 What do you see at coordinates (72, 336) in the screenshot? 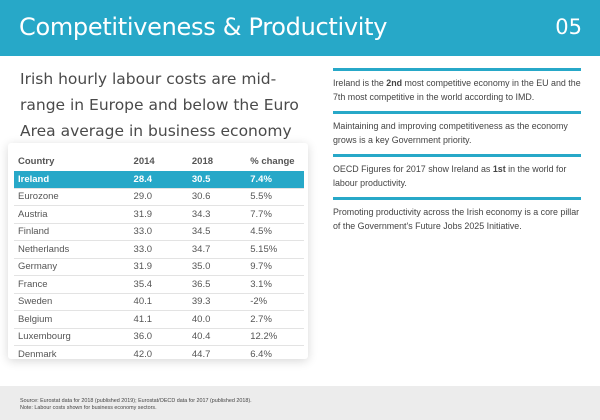
I see `table-cell: Luxembourg` at bounding box center [72, 336].